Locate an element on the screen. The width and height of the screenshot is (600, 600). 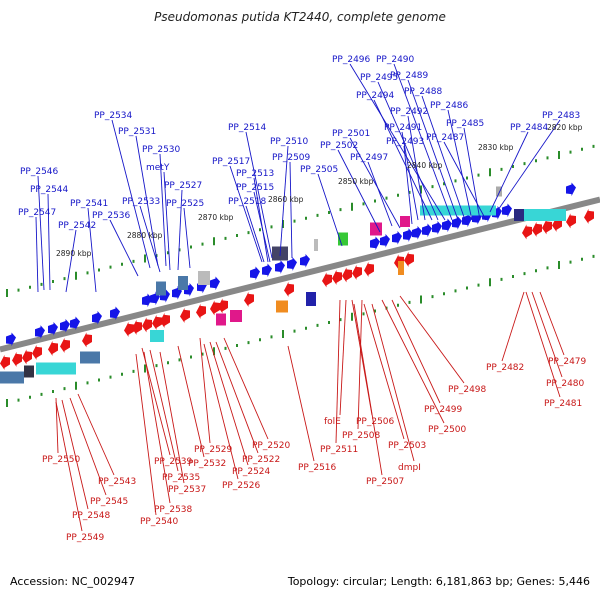
gene-label-top: PP_2502 is located at coordinates (339, 146).